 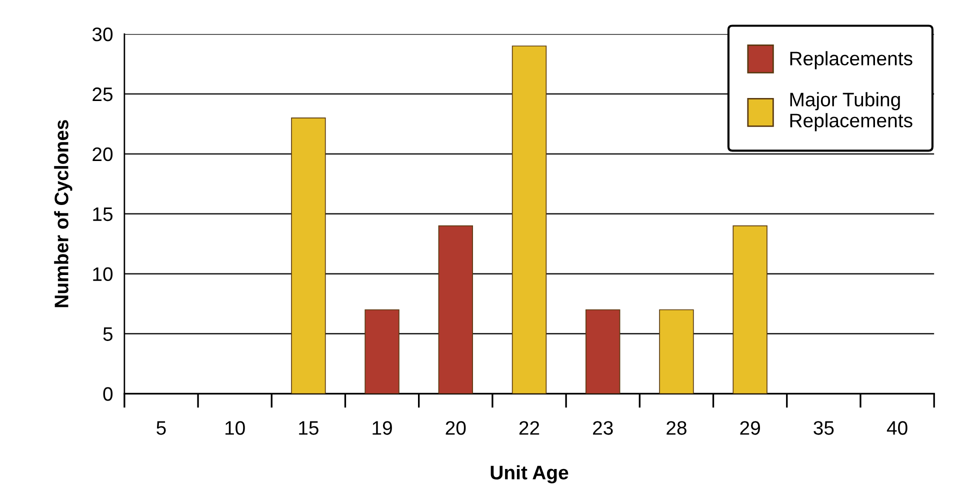 What do you see at coordinates (456, 428) in the screenshot?
I see `x-tick-label: 20` at bounding box center [456, 428].